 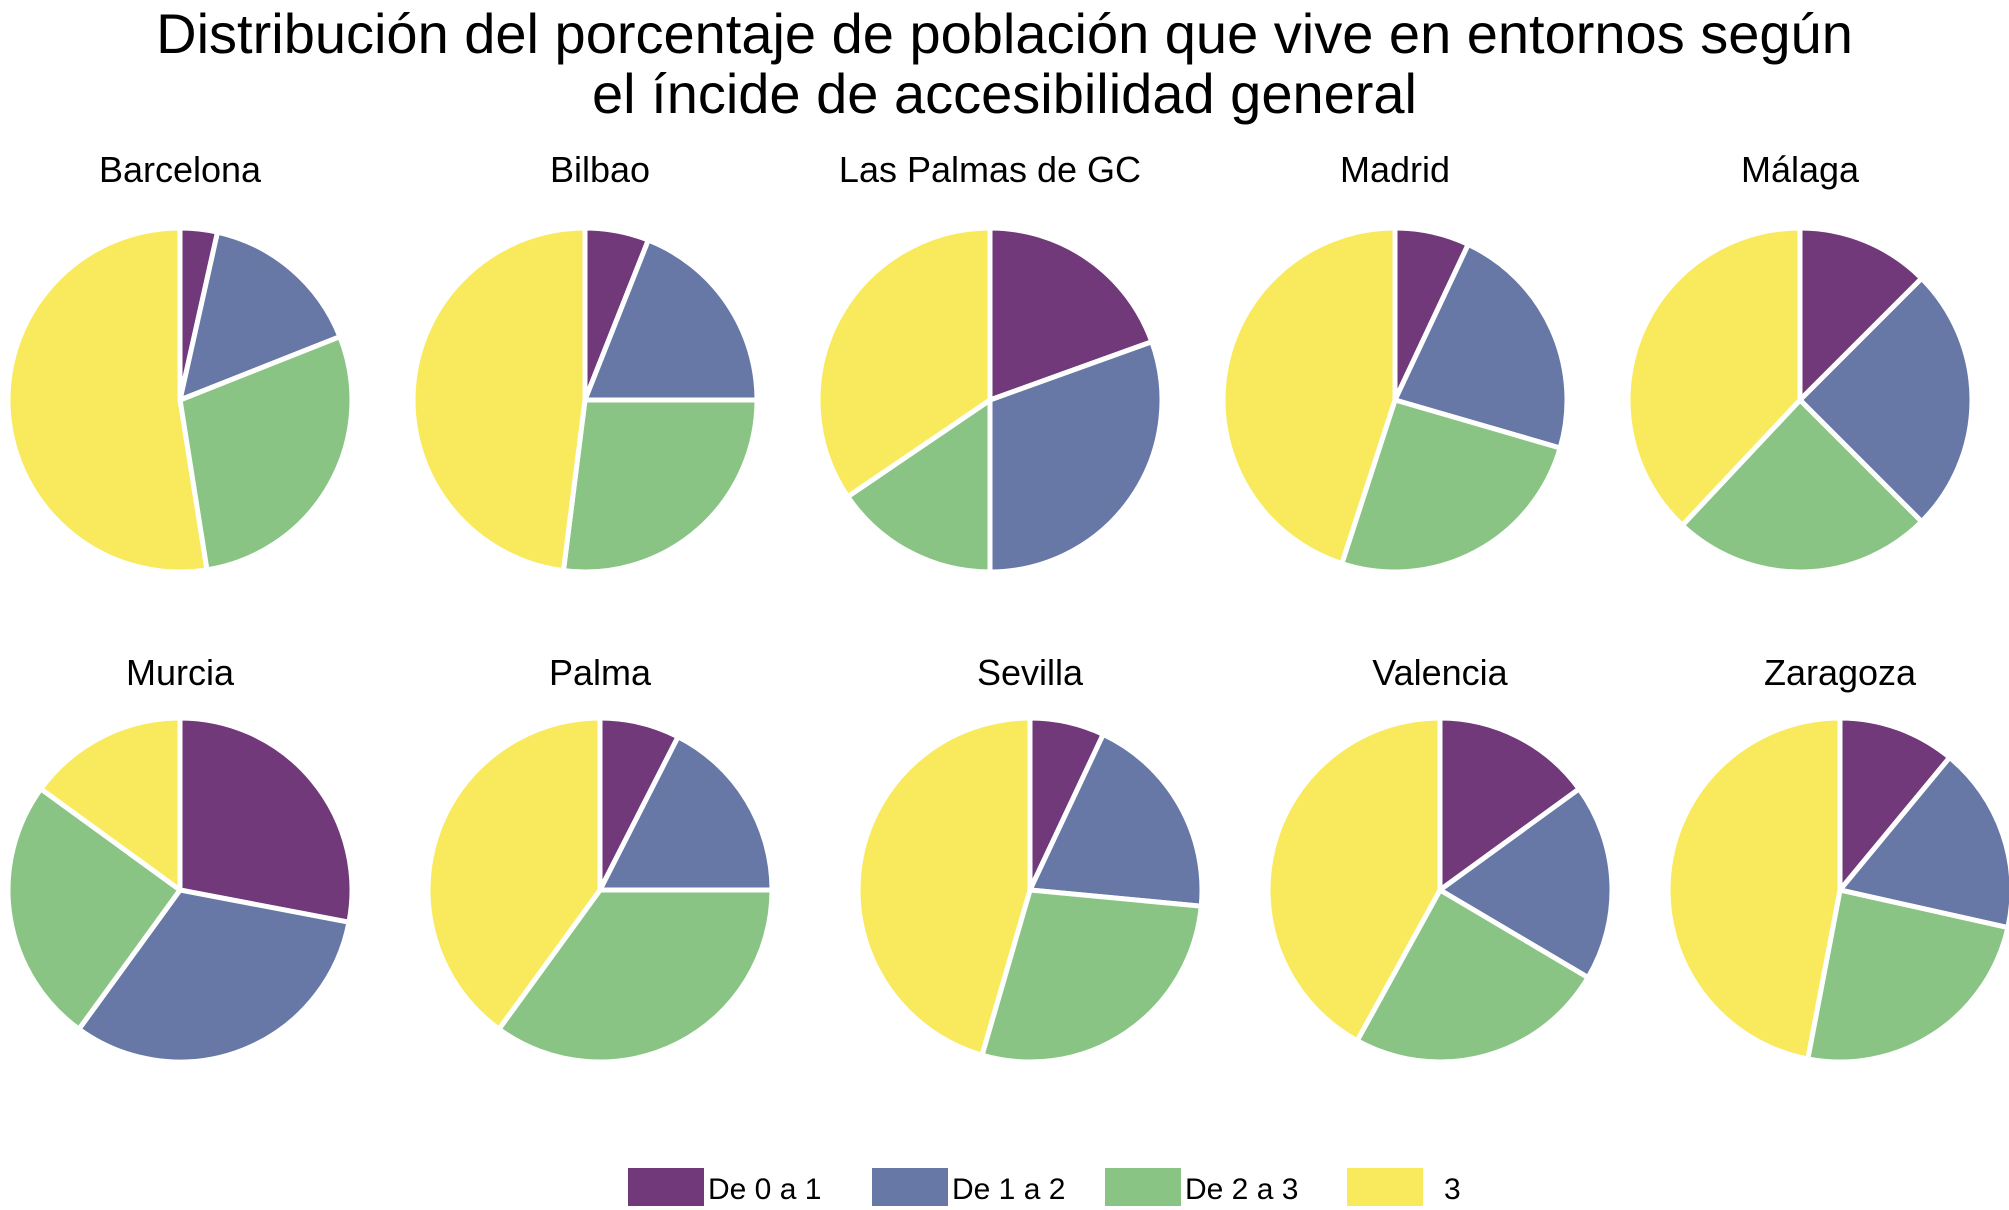 I want to click on legend-label-3: 3, so click(x=1452, y=1189).